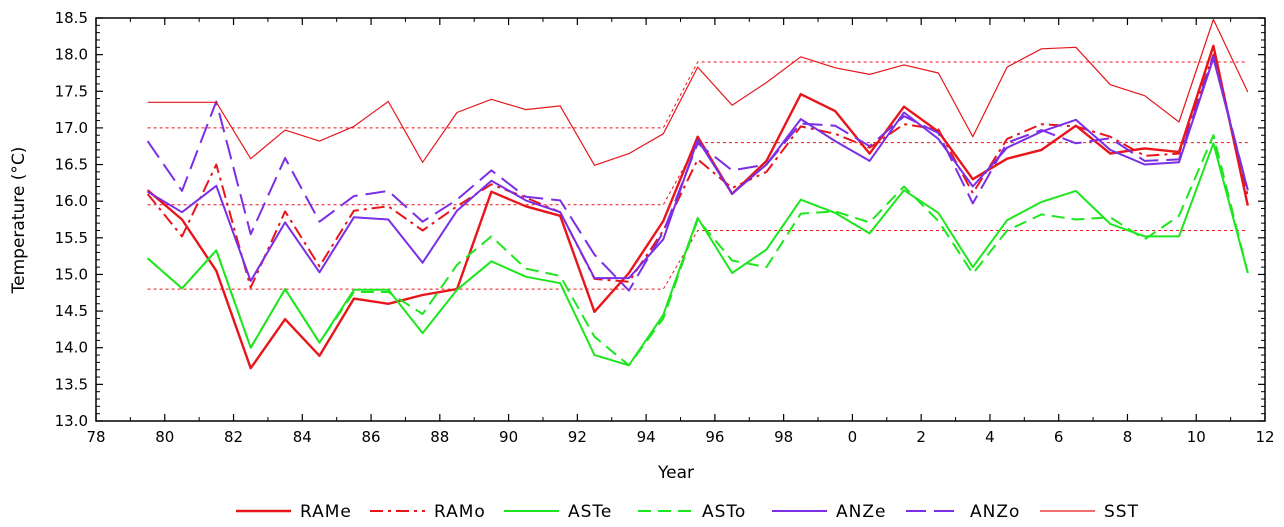  Describe the element at coordinates (439, 437) in the screenshot. I see `x-tick-label: 88` at that location.